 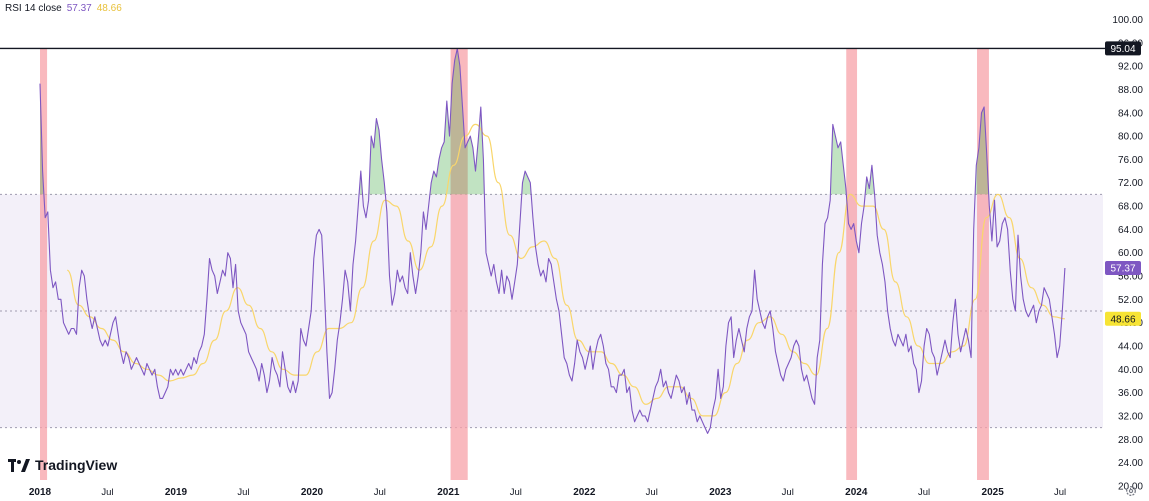 I want to click on rsi-value-label-bg, so click(x=1123, y=268).